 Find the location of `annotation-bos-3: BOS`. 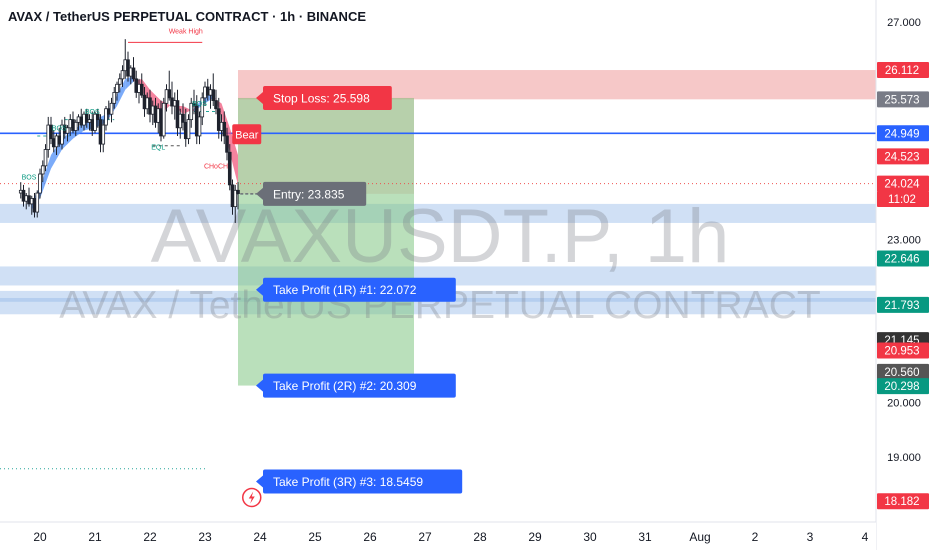

annotation-bos-3: BOS is located at coordinates (59, 129).